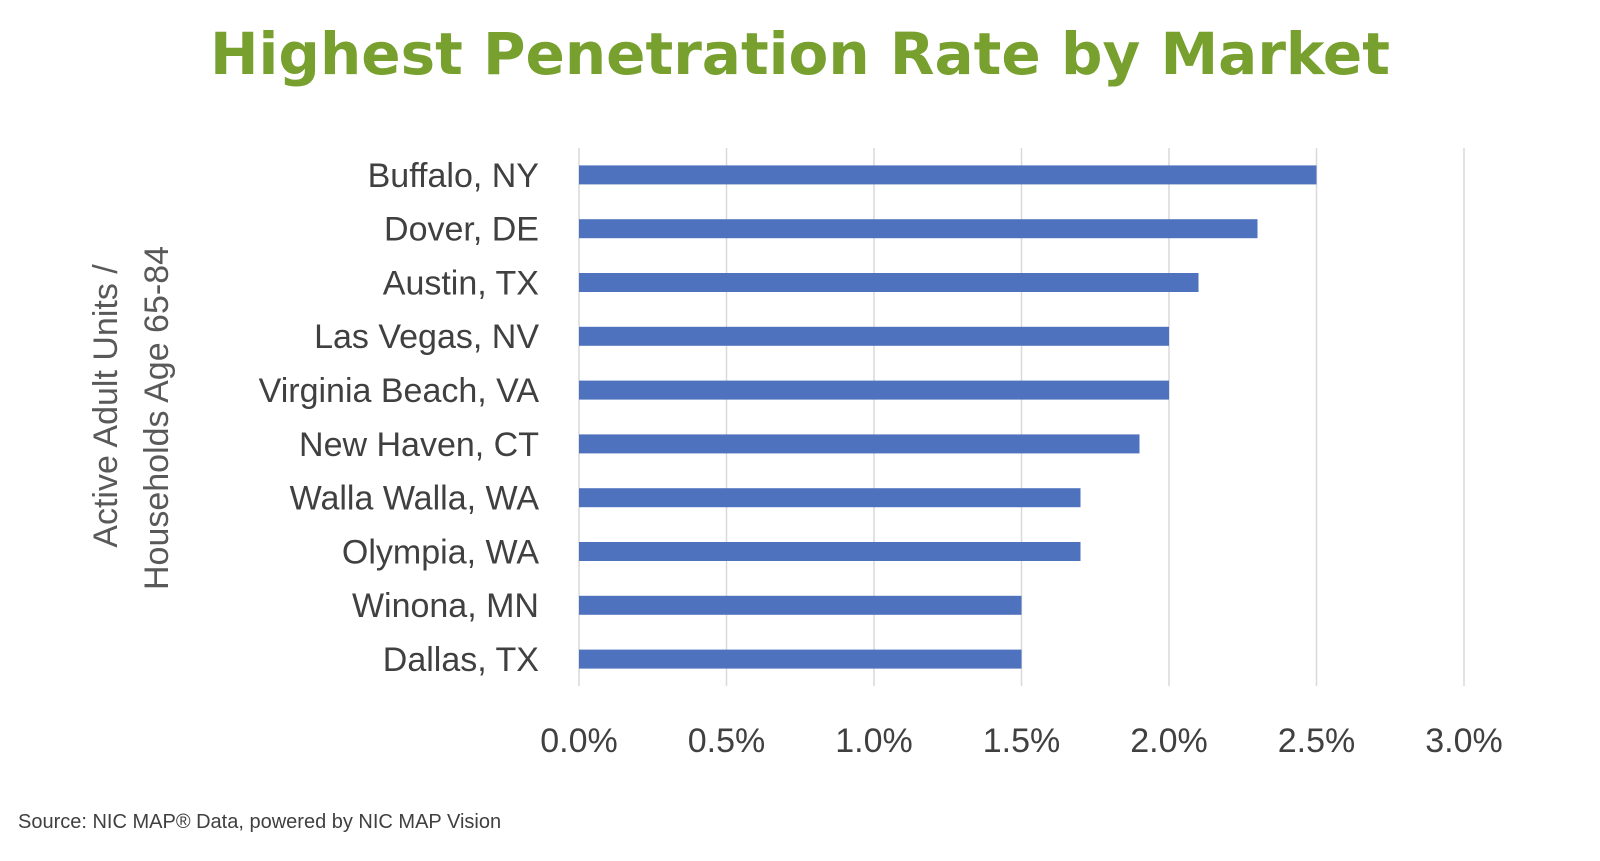  What do you see at coordinates (1464, 741) in the screenshot?
I see `x-tick-label: 3.0%` at bounding box center [1464, 741].